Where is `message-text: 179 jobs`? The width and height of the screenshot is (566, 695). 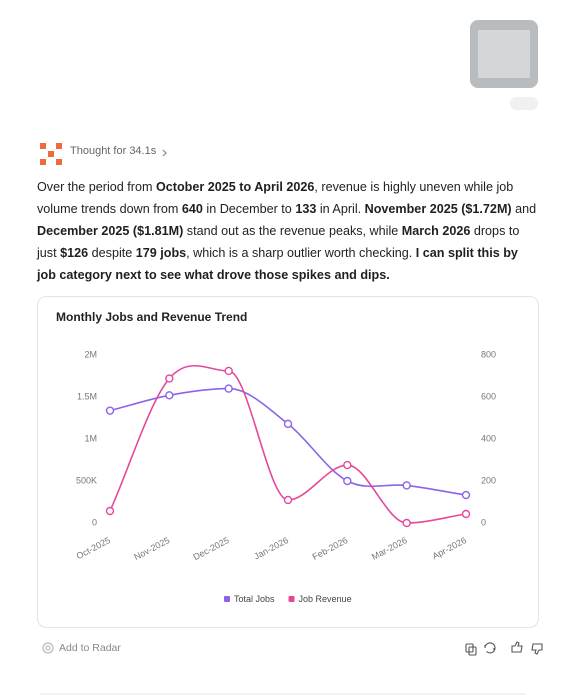 message-text: 179 jobs is located at coordinates (161, 253).